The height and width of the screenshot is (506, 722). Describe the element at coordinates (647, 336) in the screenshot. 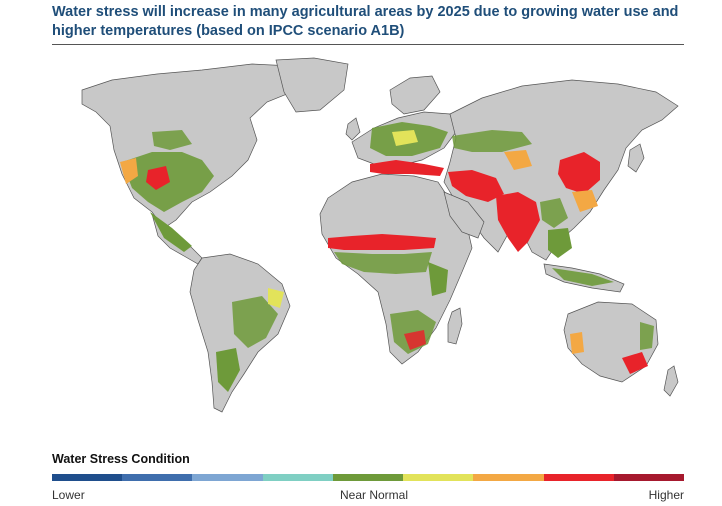

I see `region-australia-east-green` at that location.